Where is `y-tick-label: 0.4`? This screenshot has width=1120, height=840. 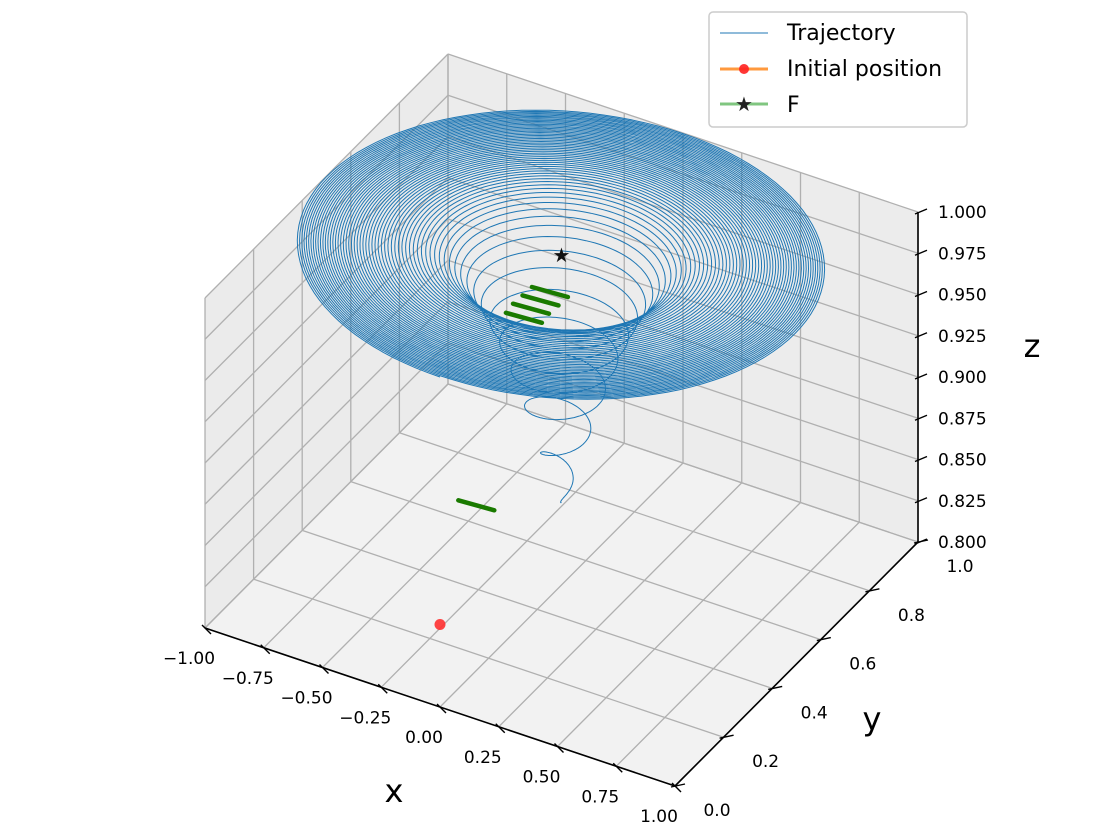 y-tick-label: 0.4 is located at coordinates (814, 713).